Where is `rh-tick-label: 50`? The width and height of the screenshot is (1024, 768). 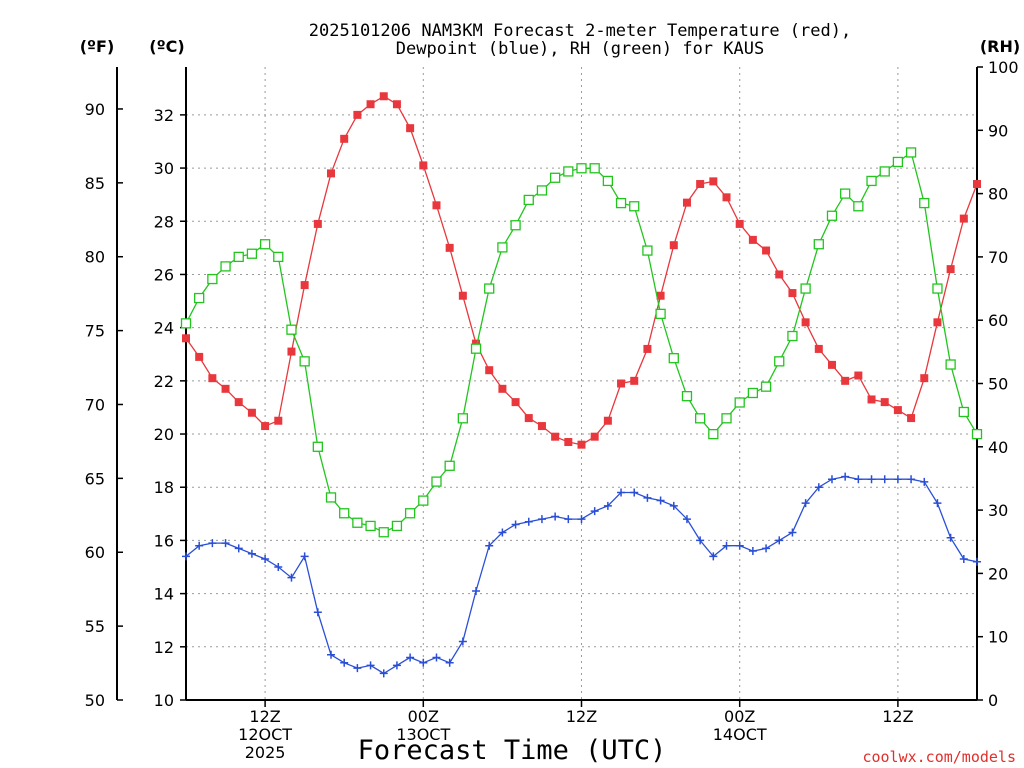 rh-tick-label: 50 is located at coordinates (998, 384).